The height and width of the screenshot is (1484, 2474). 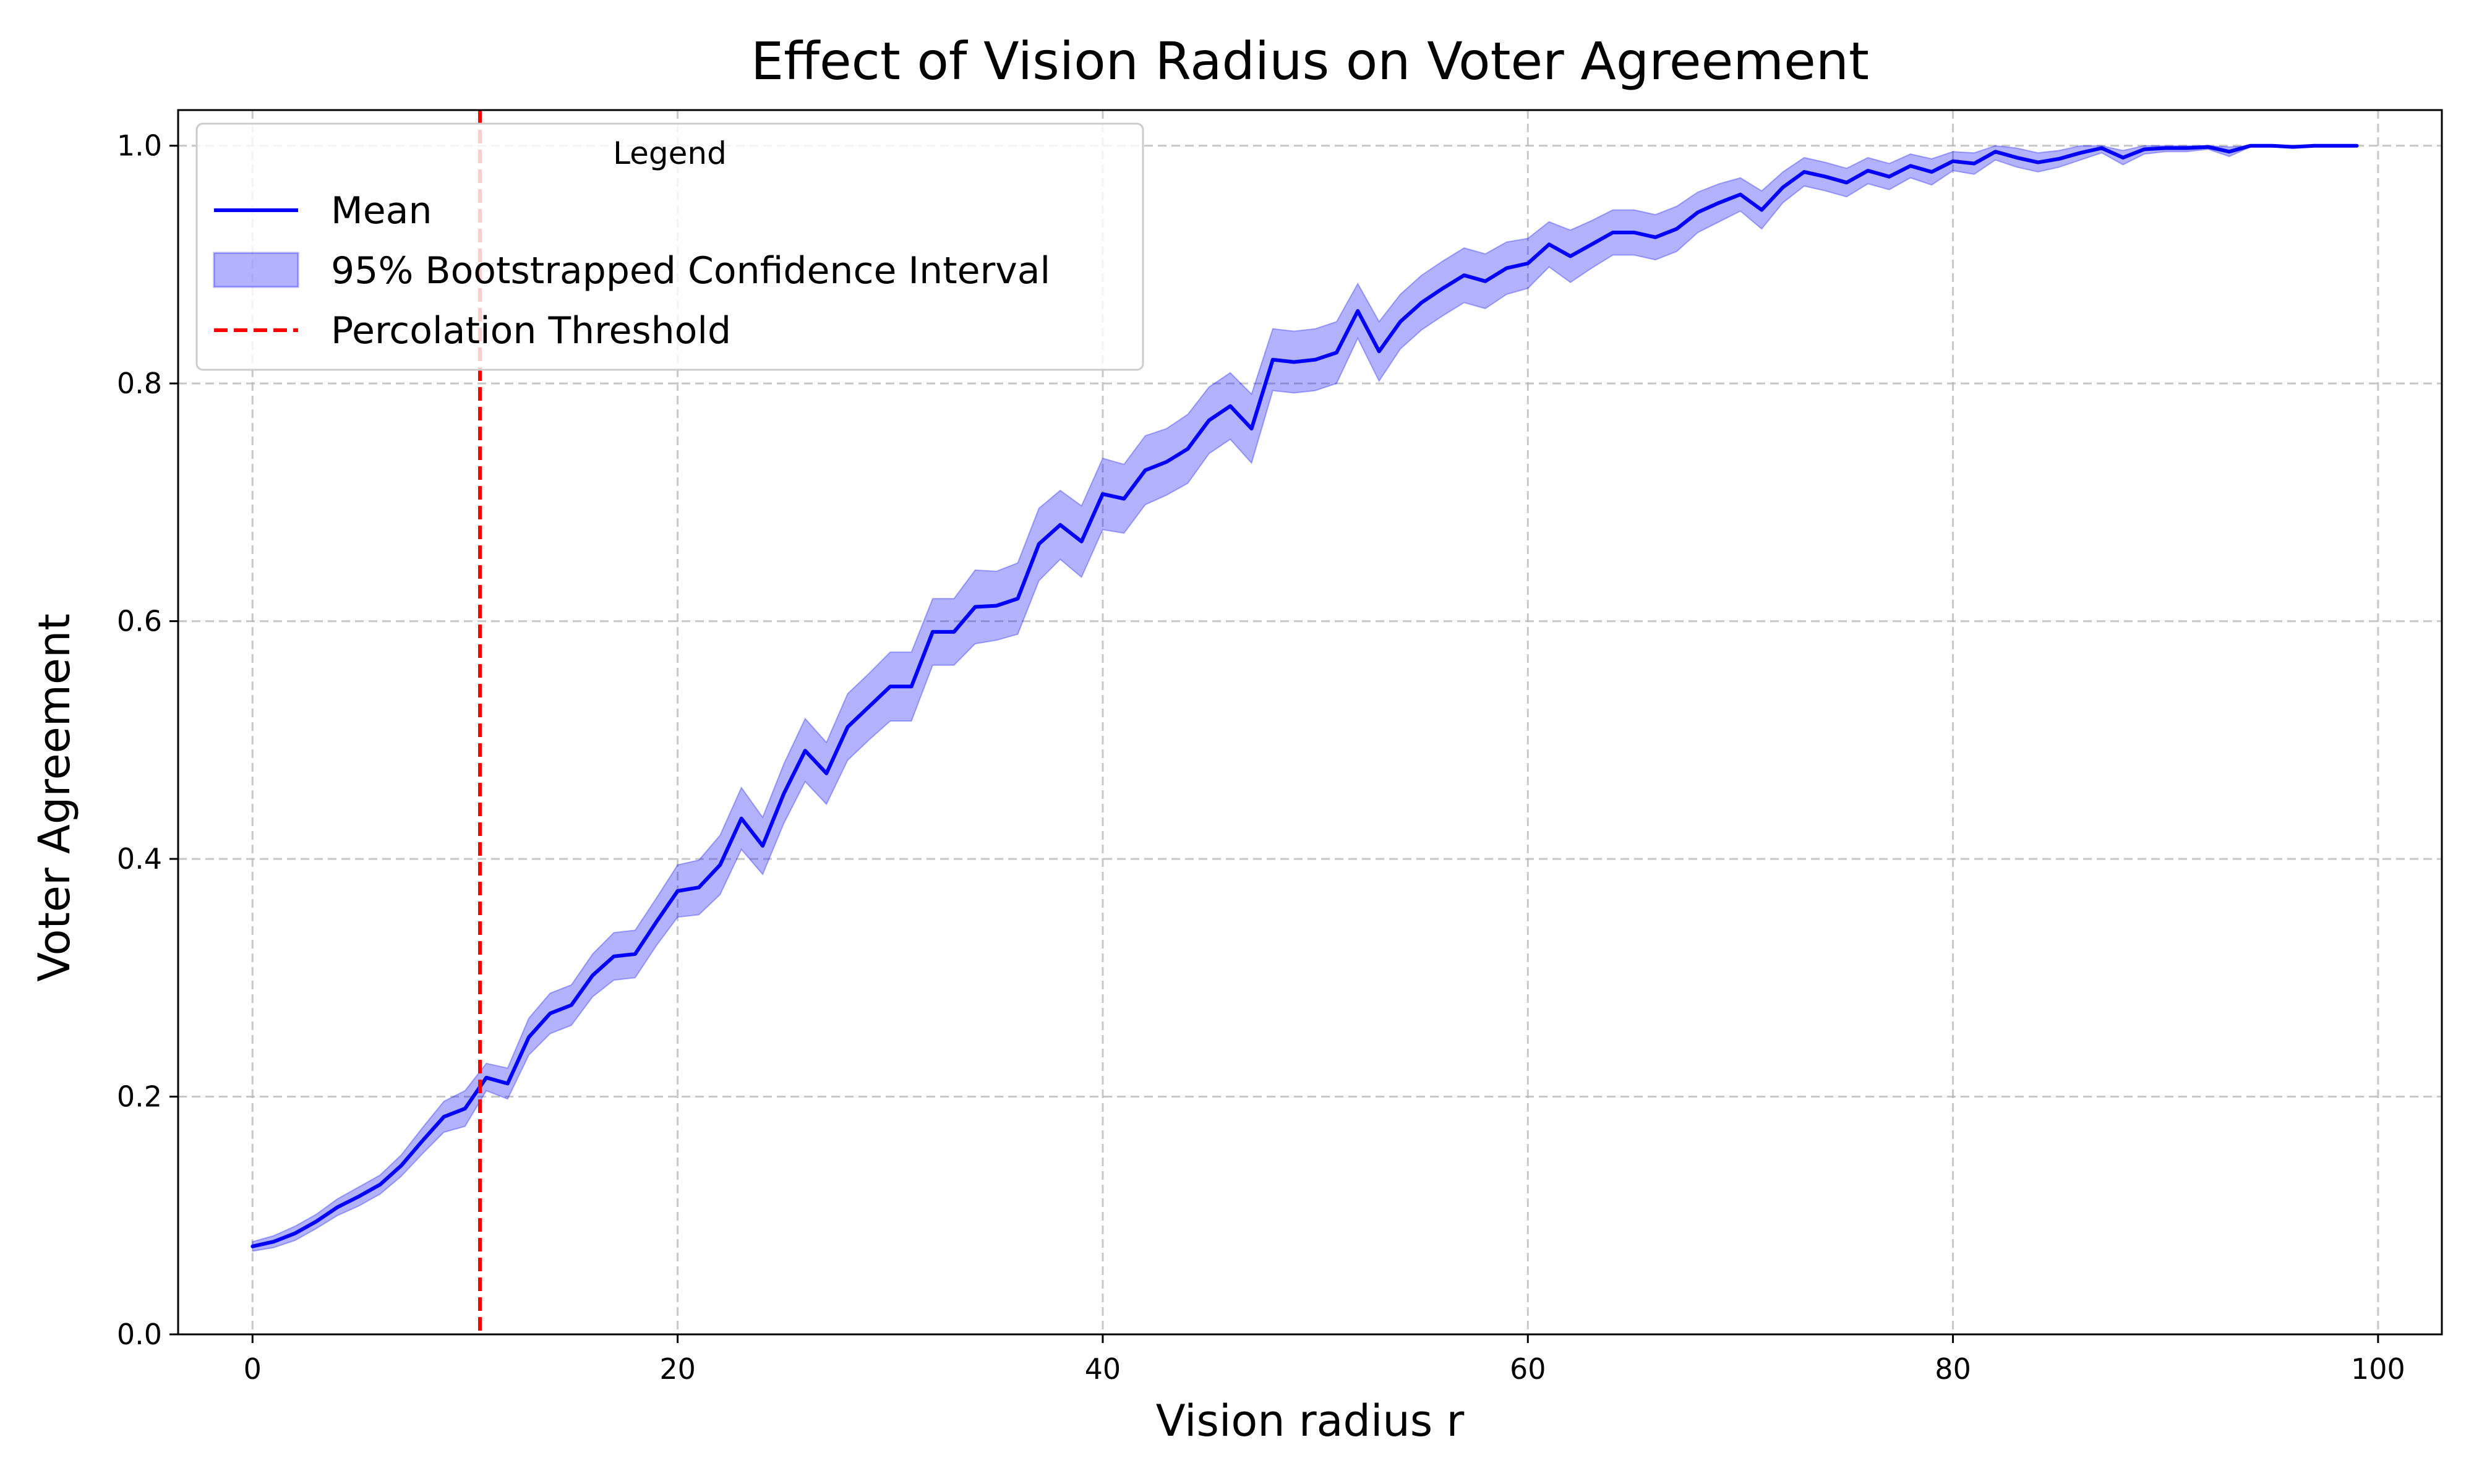 I want to click on y-tick-label: 0.8, so click(x=139, y=383).